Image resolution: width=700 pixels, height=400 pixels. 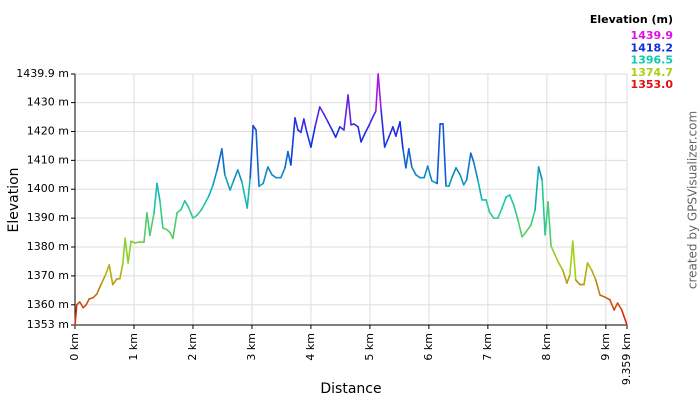 I want to click on x-tick-label: 1 km, so click(x=133, y=347).